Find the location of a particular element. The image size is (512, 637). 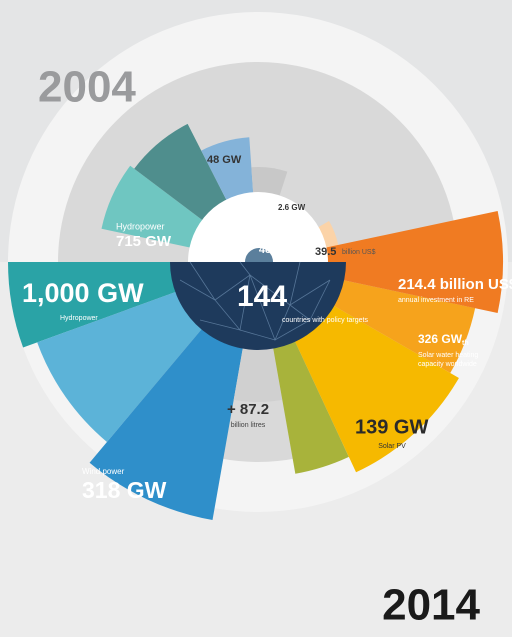

label: Solar PV is located at coordinates (392, 446).